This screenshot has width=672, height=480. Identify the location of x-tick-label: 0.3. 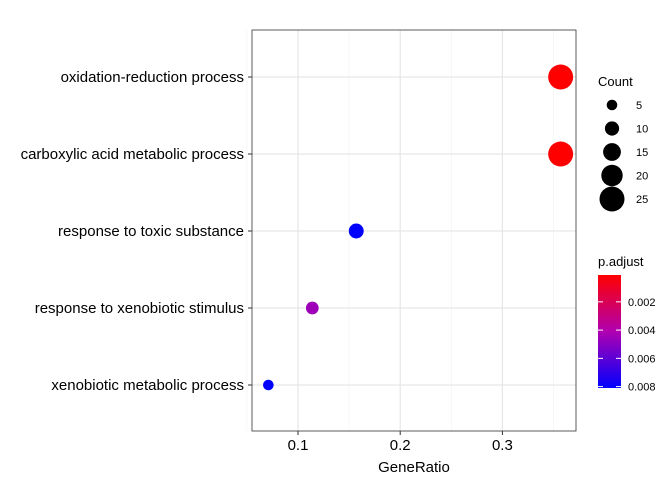
(502, 445).